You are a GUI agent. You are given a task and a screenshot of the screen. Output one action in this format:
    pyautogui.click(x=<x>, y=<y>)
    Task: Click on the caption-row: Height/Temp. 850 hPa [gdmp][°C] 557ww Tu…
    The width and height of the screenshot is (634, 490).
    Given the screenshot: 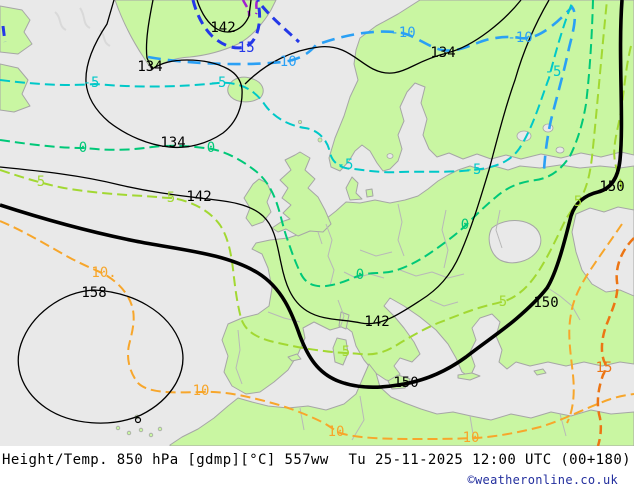 What is the action you would take?
    pyautogui.click(x=316, y=460)
    